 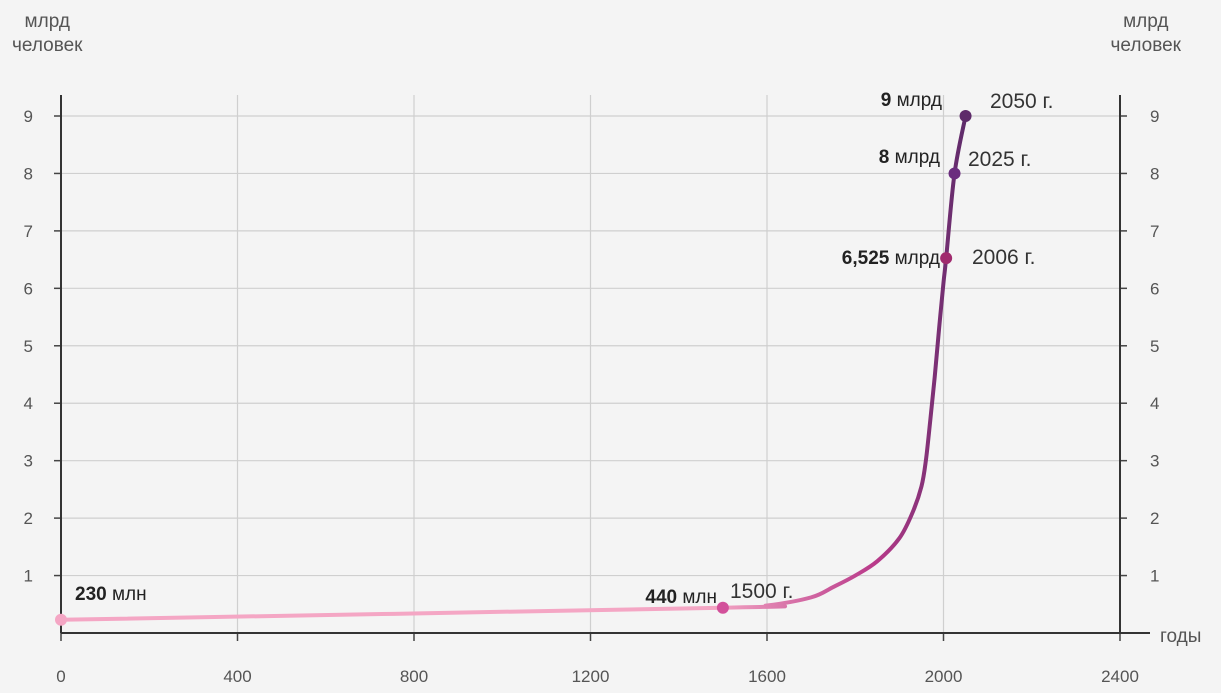 I want to click on x-tick-label: 0, so click(x=60, y=676).